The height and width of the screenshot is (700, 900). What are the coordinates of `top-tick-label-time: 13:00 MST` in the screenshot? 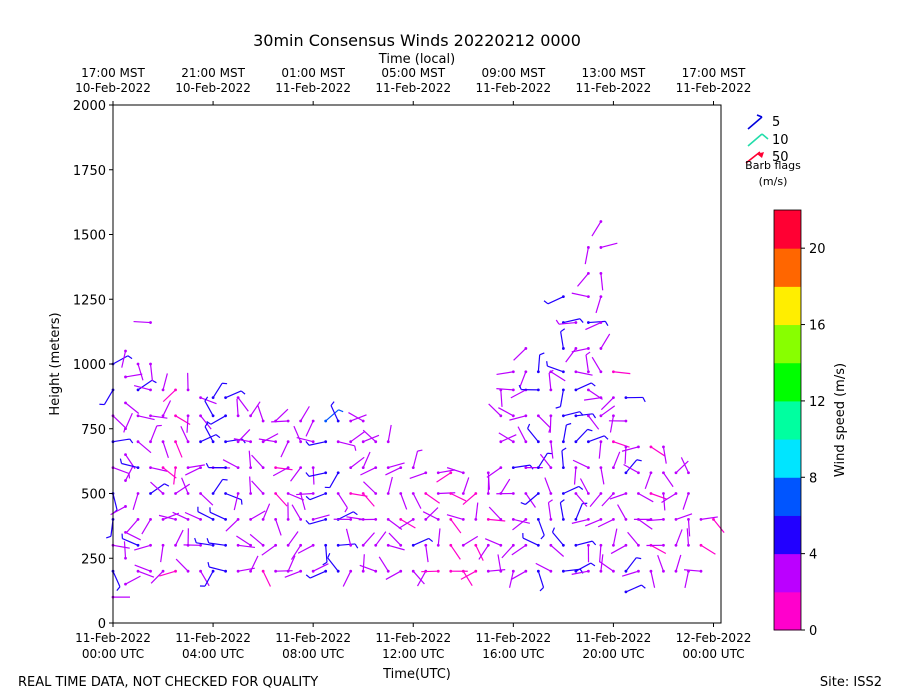 It's located at (614, 73).